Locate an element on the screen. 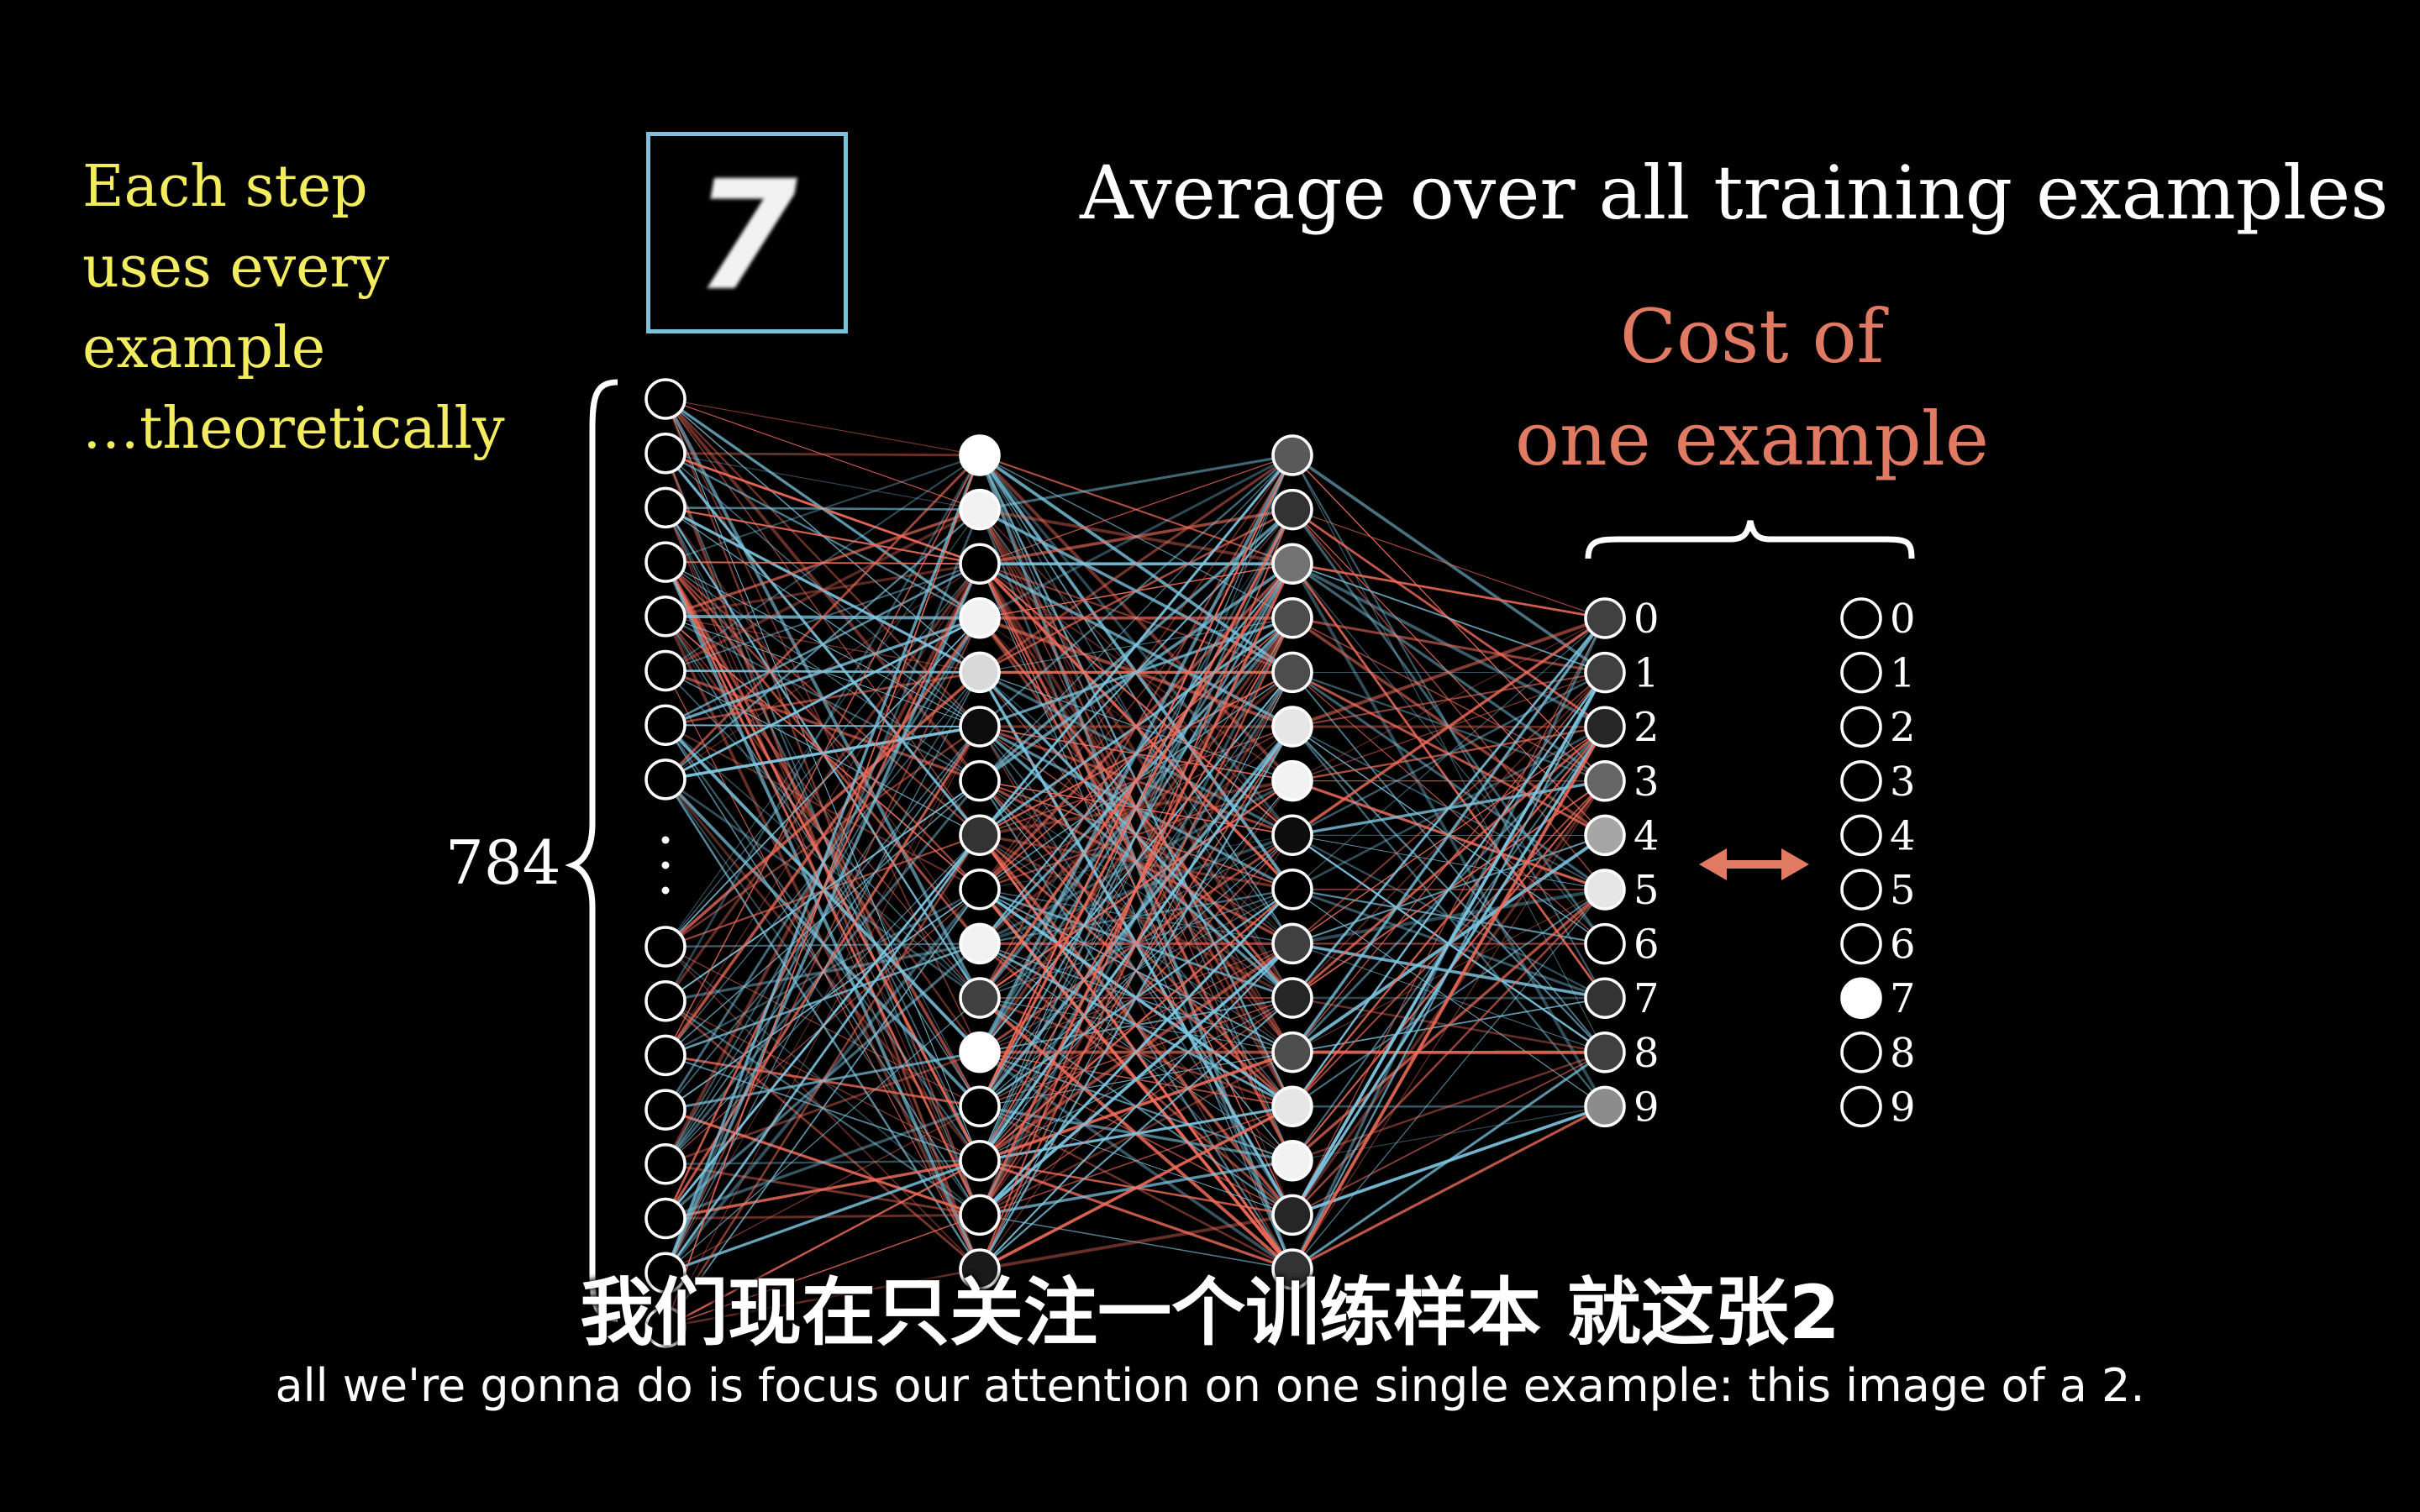 This screenshot has height=1512, width=2420. output-digit-label: 3 is located at coordinates (1647, 782).